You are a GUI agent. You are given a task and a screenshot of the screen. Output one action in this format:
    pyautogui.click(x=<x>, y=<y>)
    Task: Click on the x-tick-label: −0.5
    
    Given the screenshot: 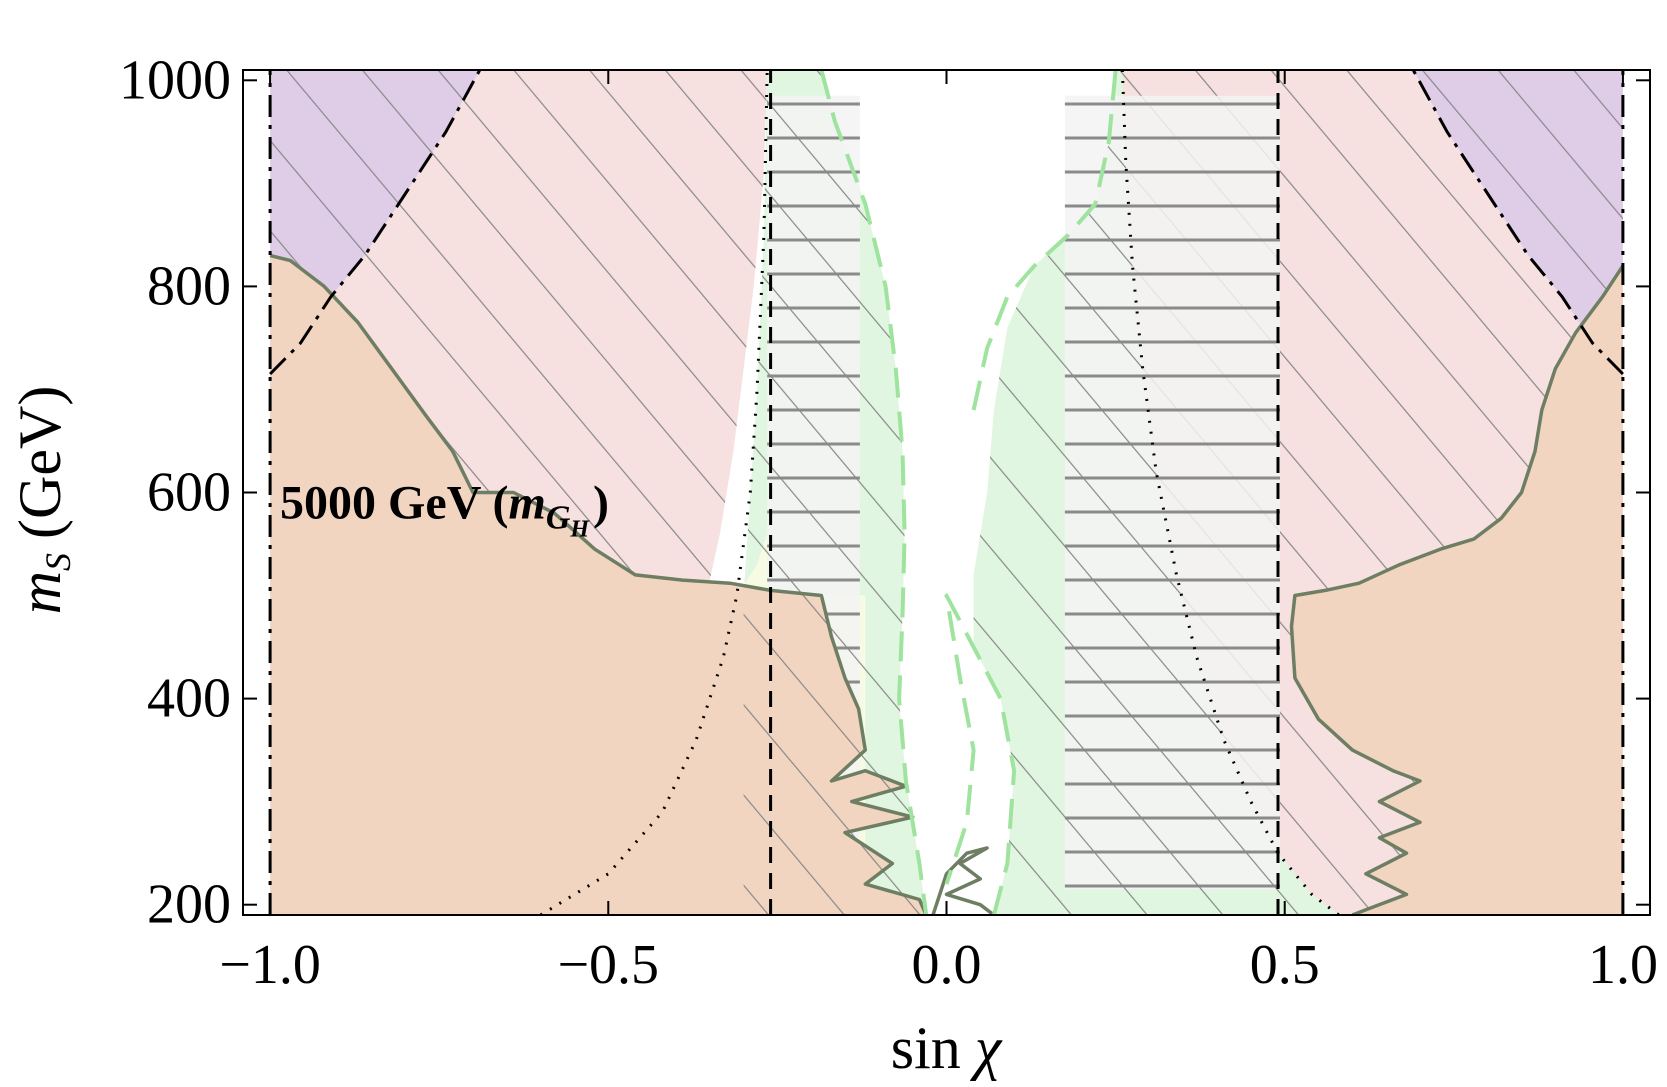 What is the action you would take?
    pyautogui.click(x=608, y=965)
    